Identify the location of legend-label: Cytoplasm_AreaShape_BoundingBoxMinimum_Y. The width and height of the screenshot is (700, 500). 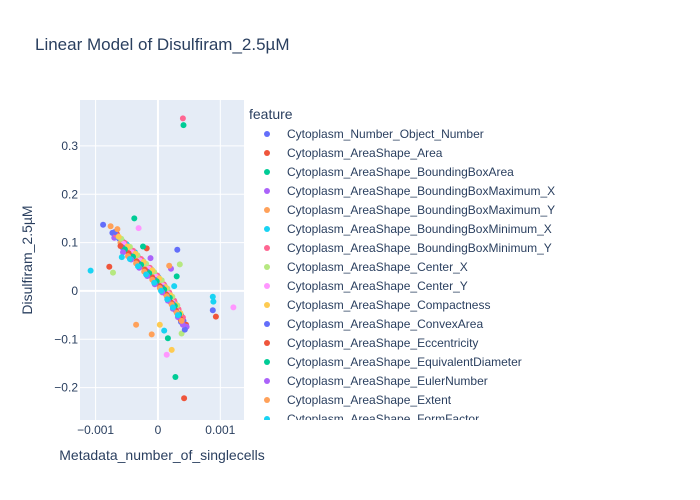
(419, 247).